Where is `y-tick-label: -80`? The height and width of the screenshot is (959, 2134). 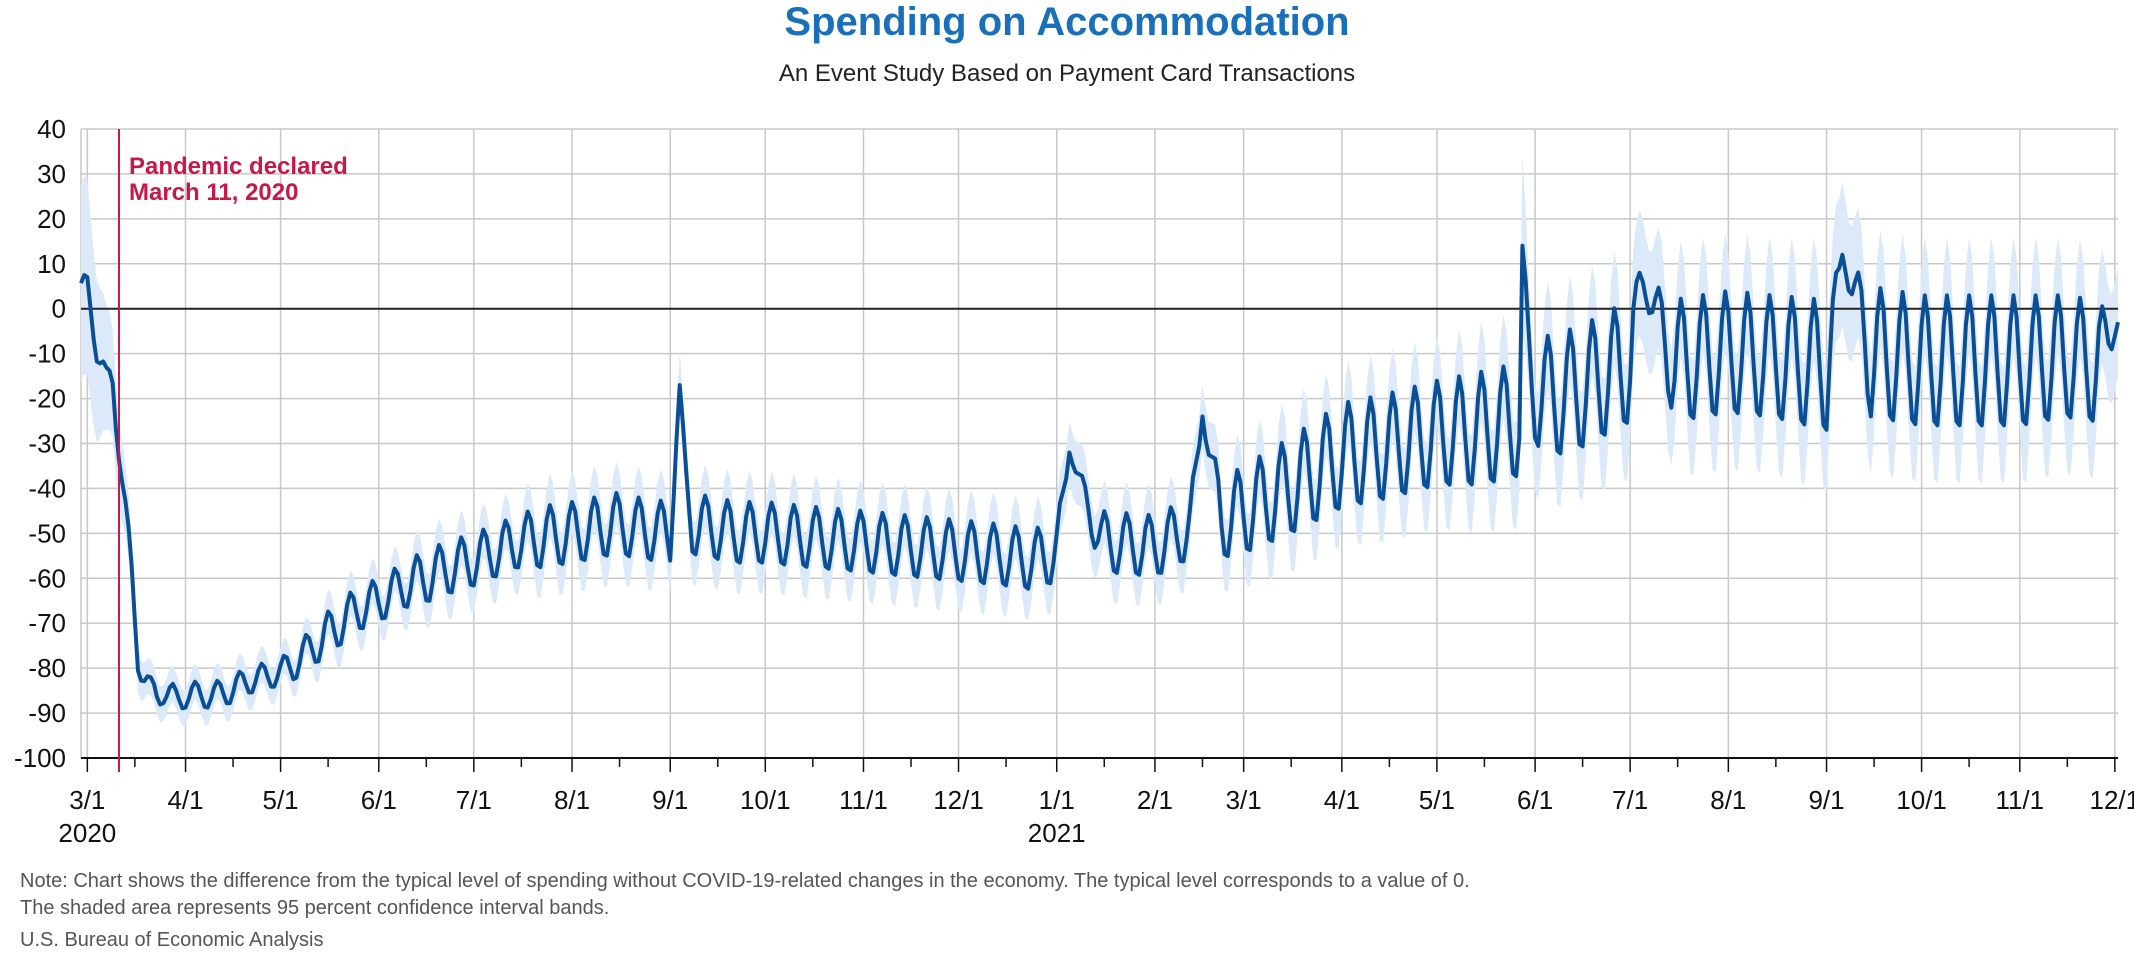 y-tick-label: -80 is located at coordinates (47, 668).